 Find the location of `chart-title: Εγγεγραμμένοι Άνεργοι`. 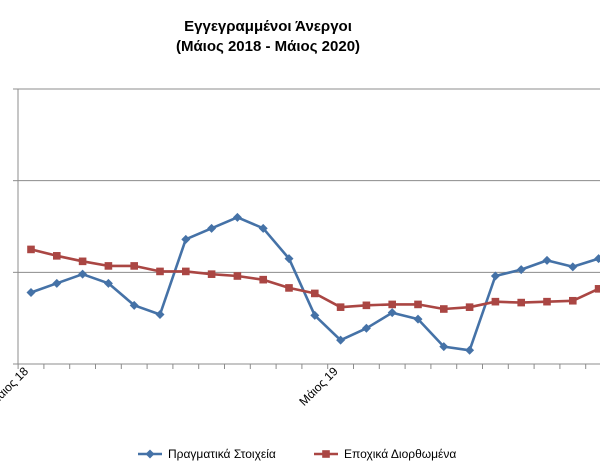

chart-title: Εγγεγραμμένοι Άνεργοι is located at coordinates (268, 26).